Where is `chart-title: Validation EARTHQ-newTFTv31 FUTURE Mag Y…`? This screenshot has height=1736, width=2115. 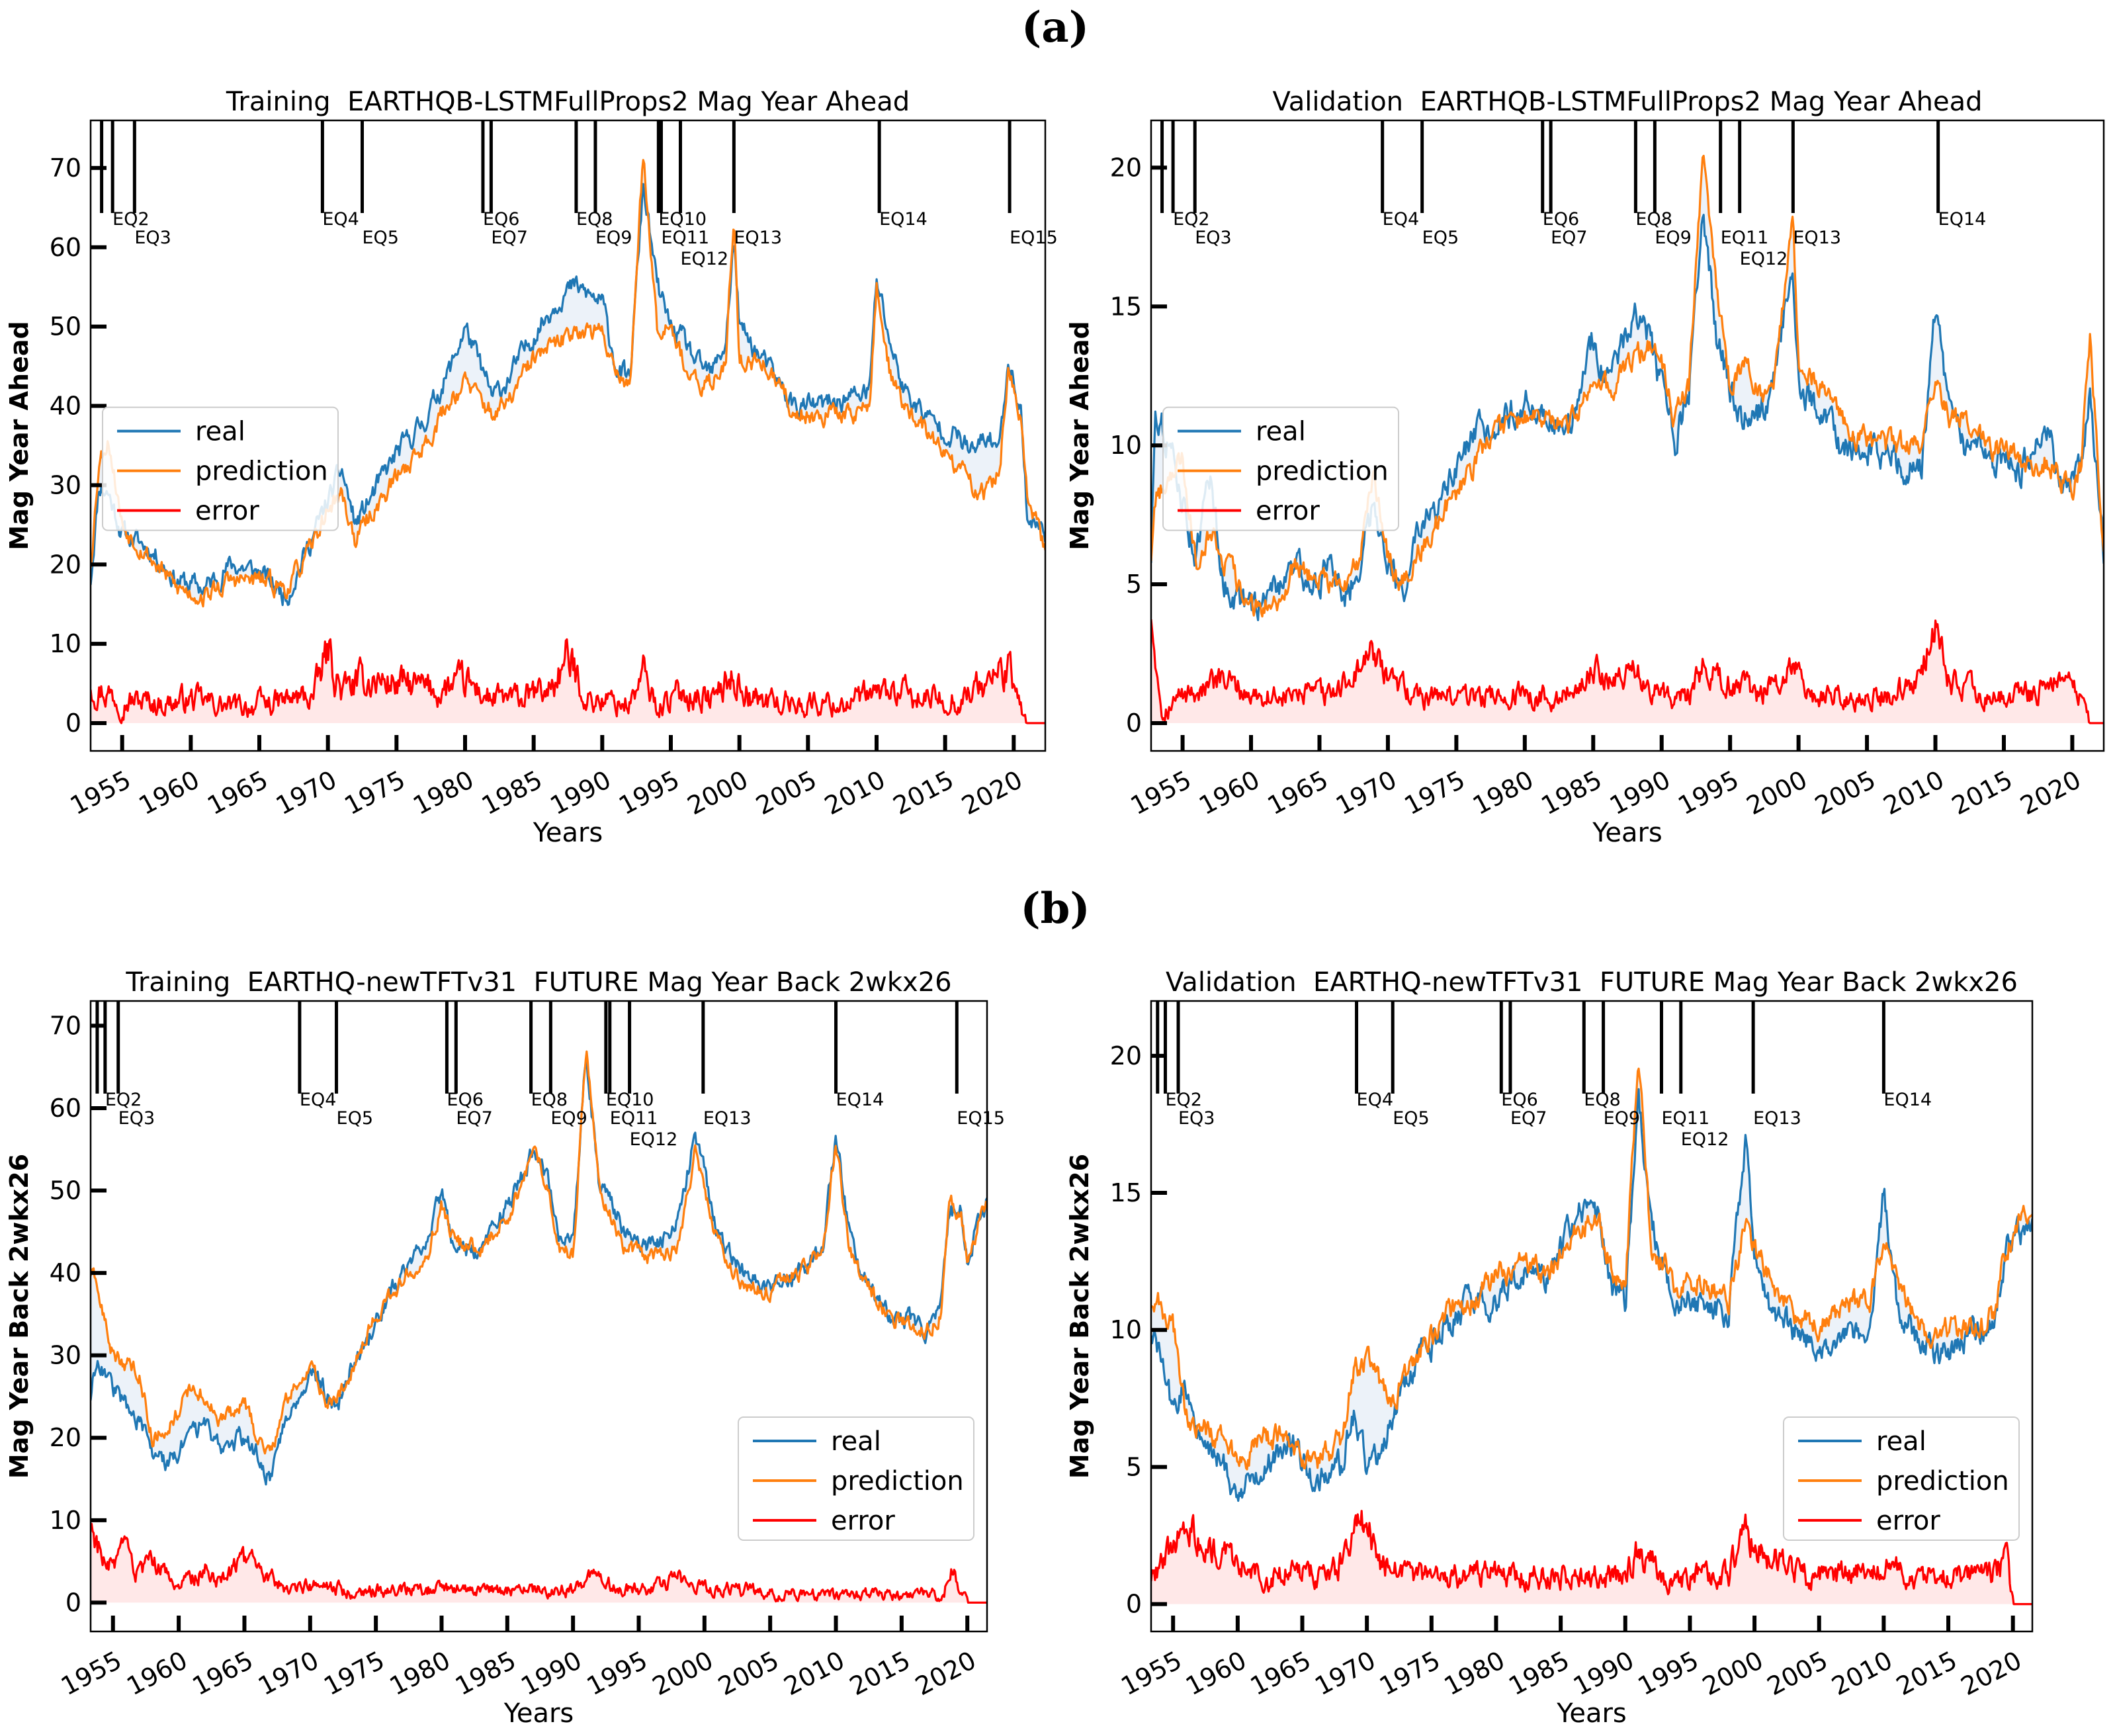
chart-title: Validation EARTHQ-newTFTv31 FUTURE Mag Y… is located at coordinates (1592, 982).